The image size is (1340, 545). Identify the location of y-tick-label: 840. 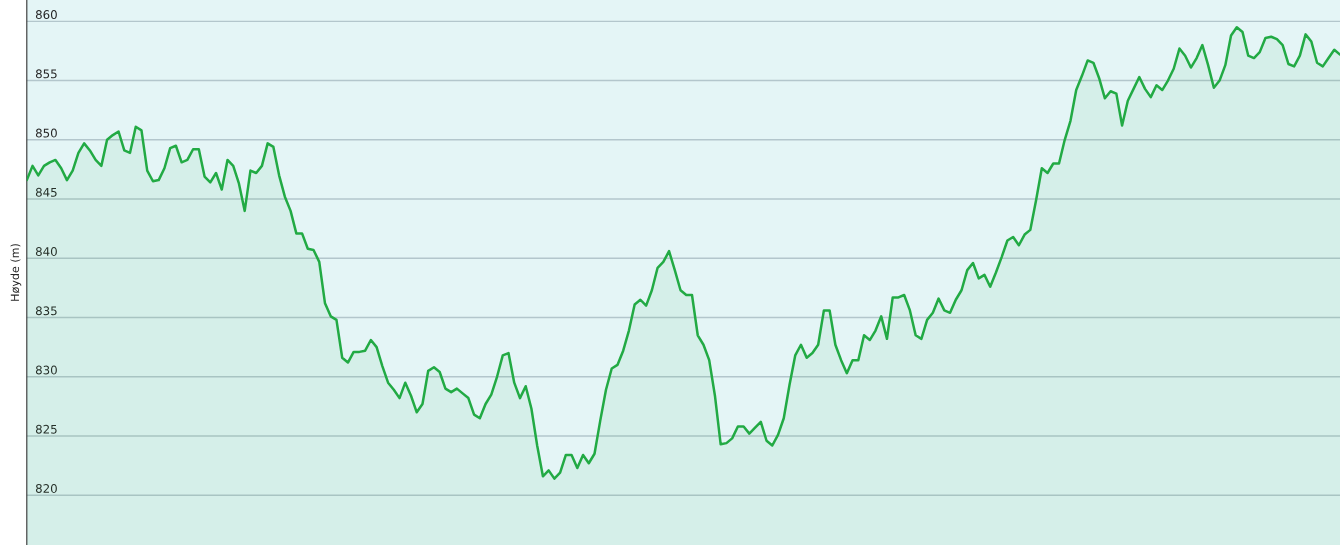
(46, 251).